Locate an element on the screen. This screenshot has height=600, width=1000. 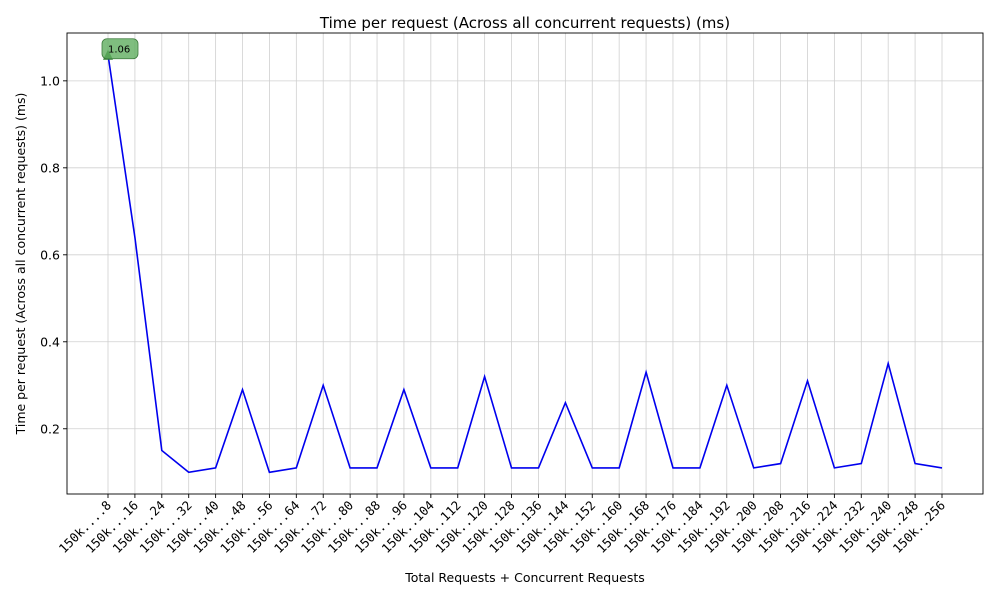
y-tick-label: 0.8 is located at coordinates (50, 167).